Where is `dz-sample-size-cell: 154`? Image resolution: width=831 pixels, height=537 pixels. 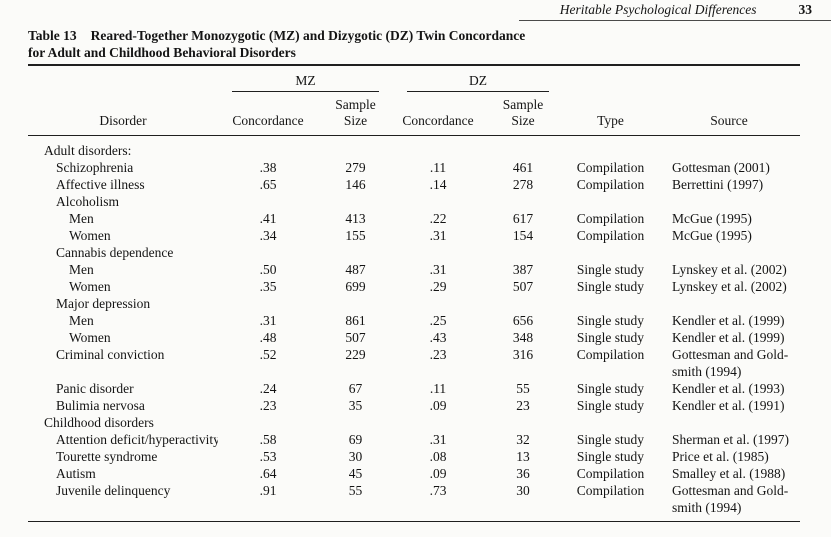 dz-sample-size-cell: 154 is located at coordinates (523, 235).